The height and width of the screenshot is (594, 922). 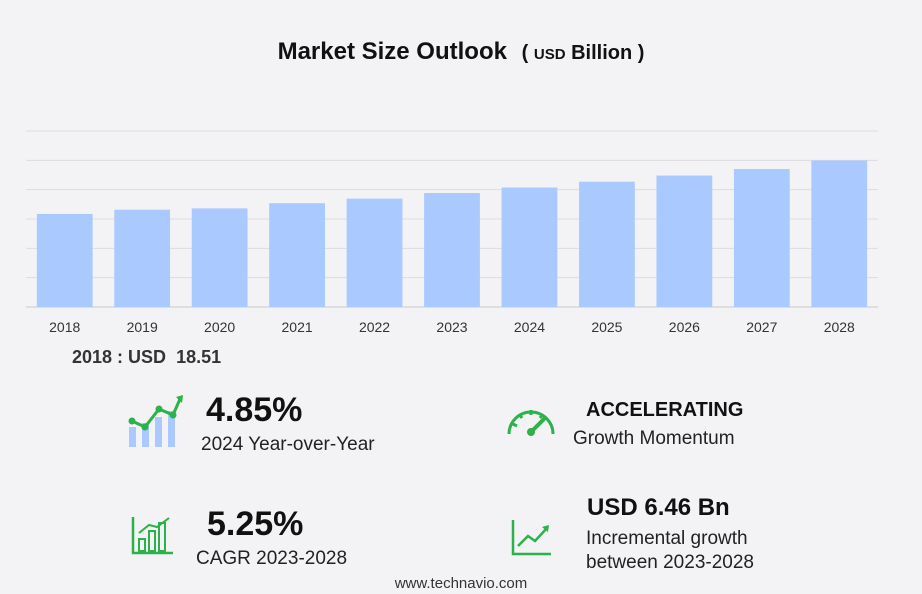 I want to click on momentum-value: ACCELERATING, so click(x=665, y=410).